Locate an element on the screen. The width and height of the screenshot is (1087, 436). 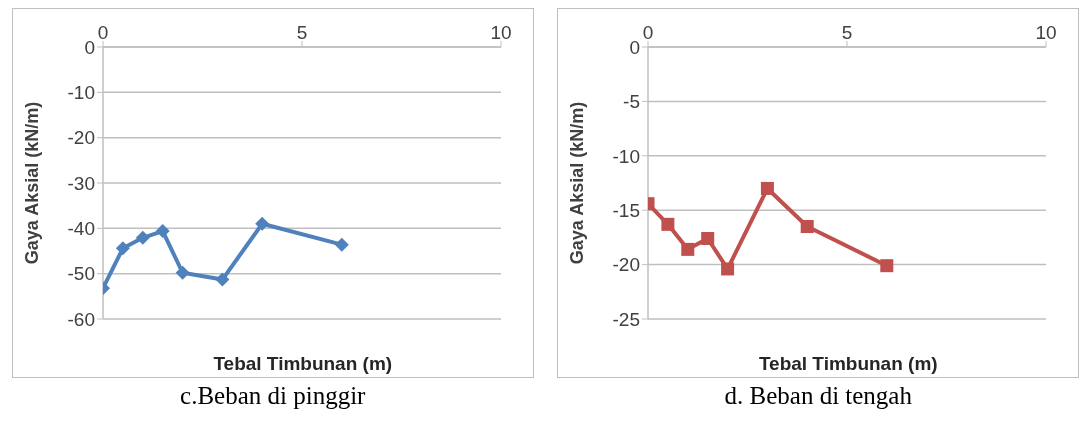
text: d. Beban di tengah is located at coordinates (818, 396).